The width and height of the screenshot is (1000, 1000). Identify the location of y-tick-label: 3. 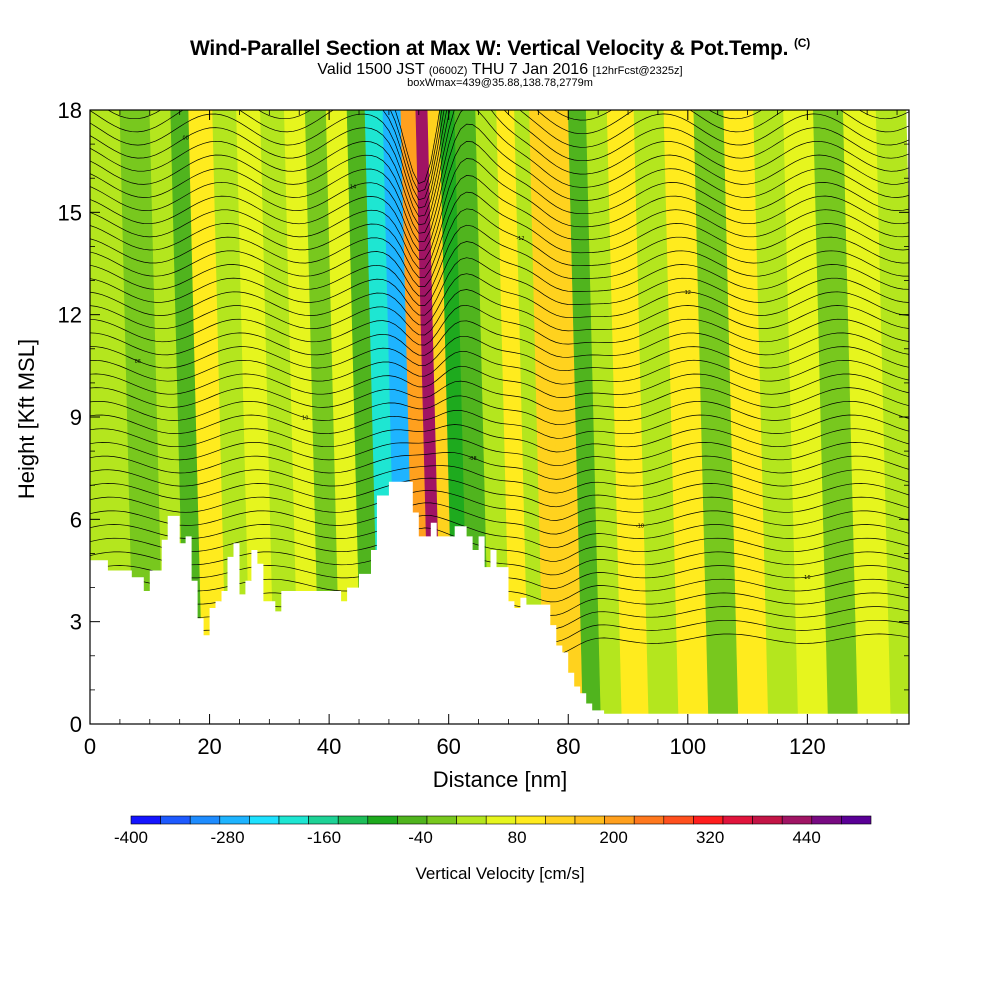
(76, 622).